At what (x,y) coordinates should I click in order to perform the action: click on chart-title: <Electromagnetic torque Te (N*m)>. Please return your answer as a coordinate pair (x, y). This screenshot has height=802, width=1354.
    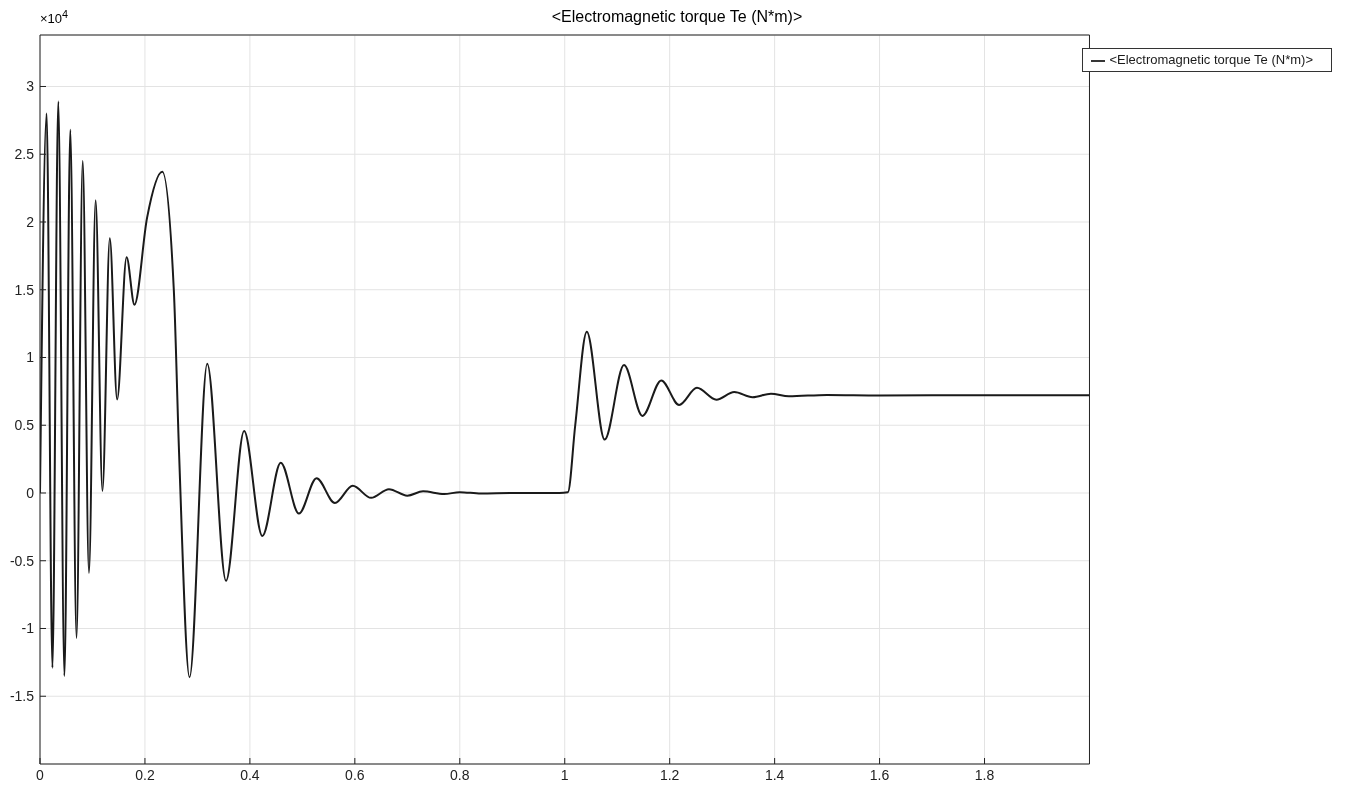
    Looking at the image, I should click on (677, 16).